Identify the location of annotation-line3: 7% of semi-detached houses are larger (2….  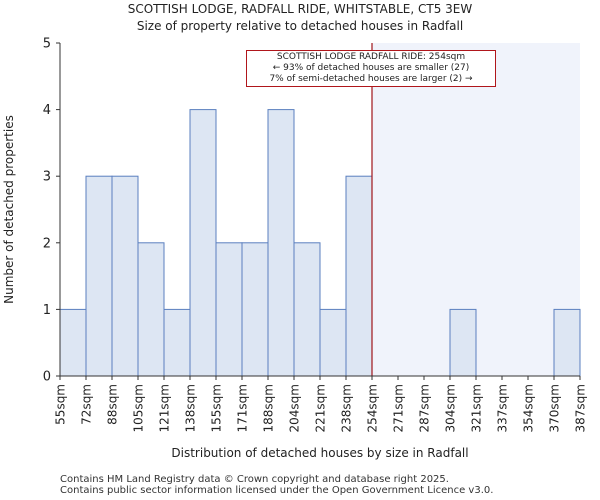
(371, 79).